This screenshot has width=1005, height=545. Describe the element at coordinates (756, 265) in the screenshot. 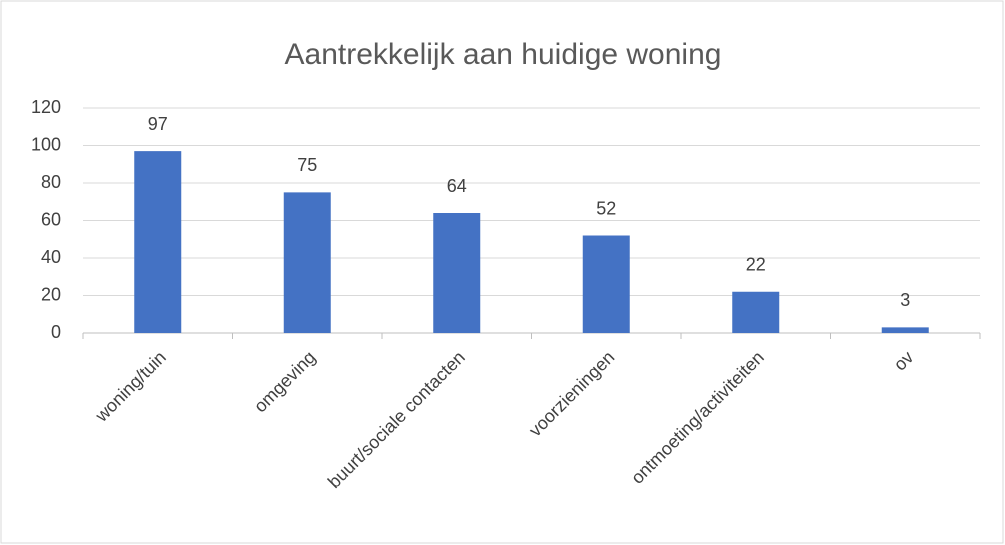

I see `data-label: 22` at that location.